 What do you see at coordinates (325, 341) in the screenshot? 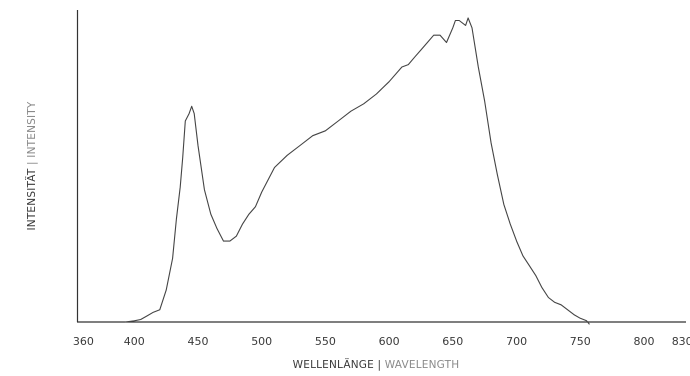
I see `x-tick-label: 550` at bounding box center [325, 341].